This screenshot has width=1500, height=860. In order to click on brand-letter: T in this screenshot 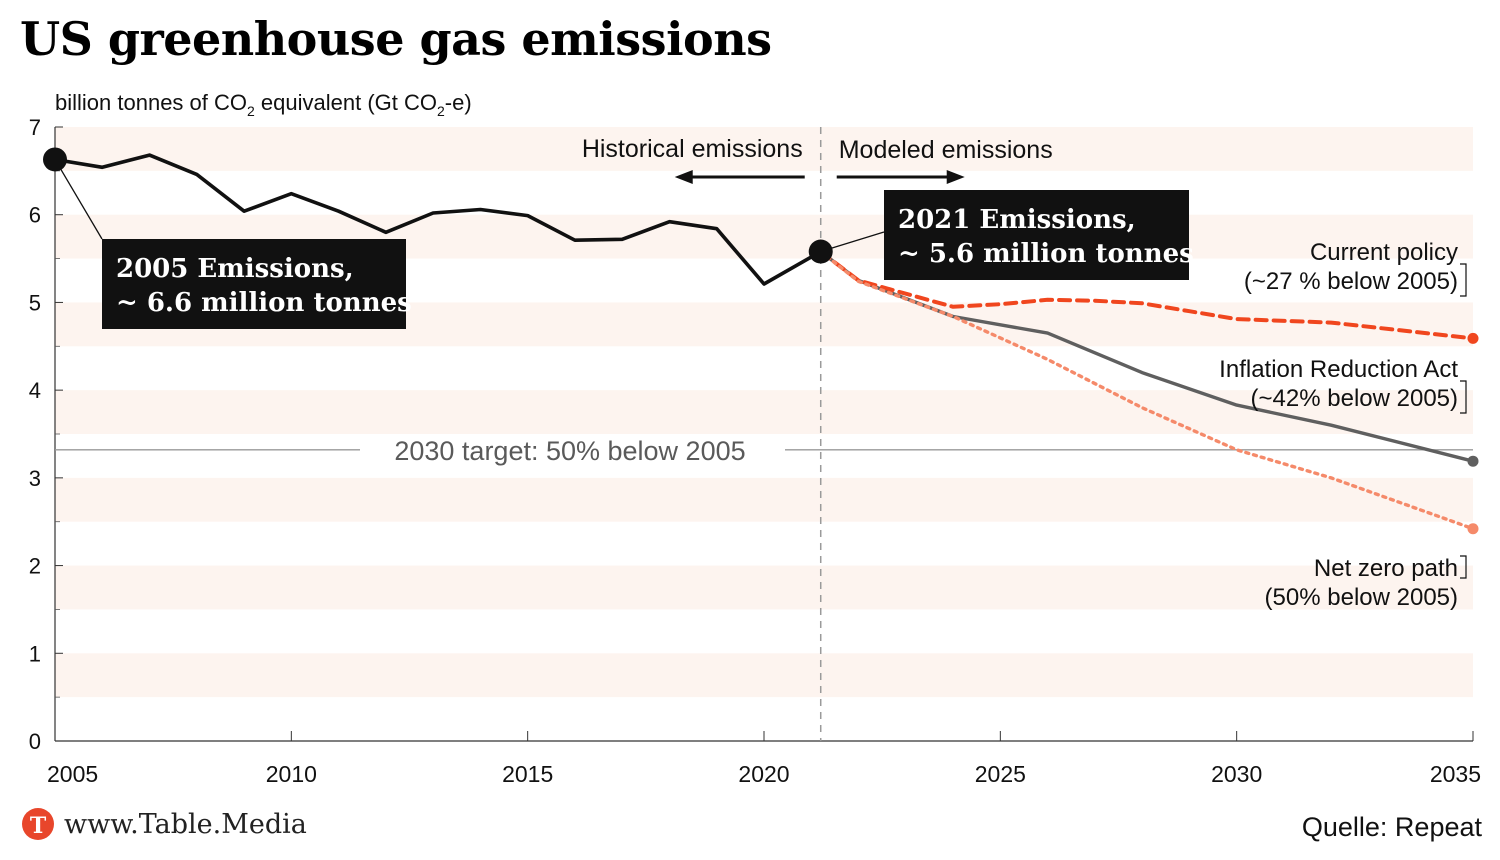, I will do `click(38, 826)`.